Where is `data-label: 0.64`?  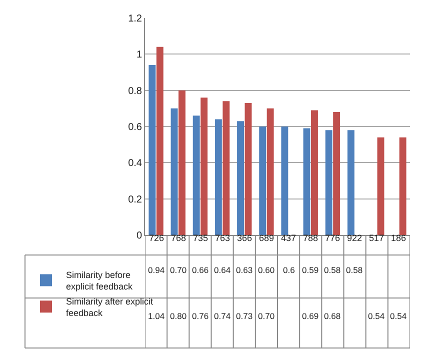 data-label: 0.64 is located at coordinates (222, 270).